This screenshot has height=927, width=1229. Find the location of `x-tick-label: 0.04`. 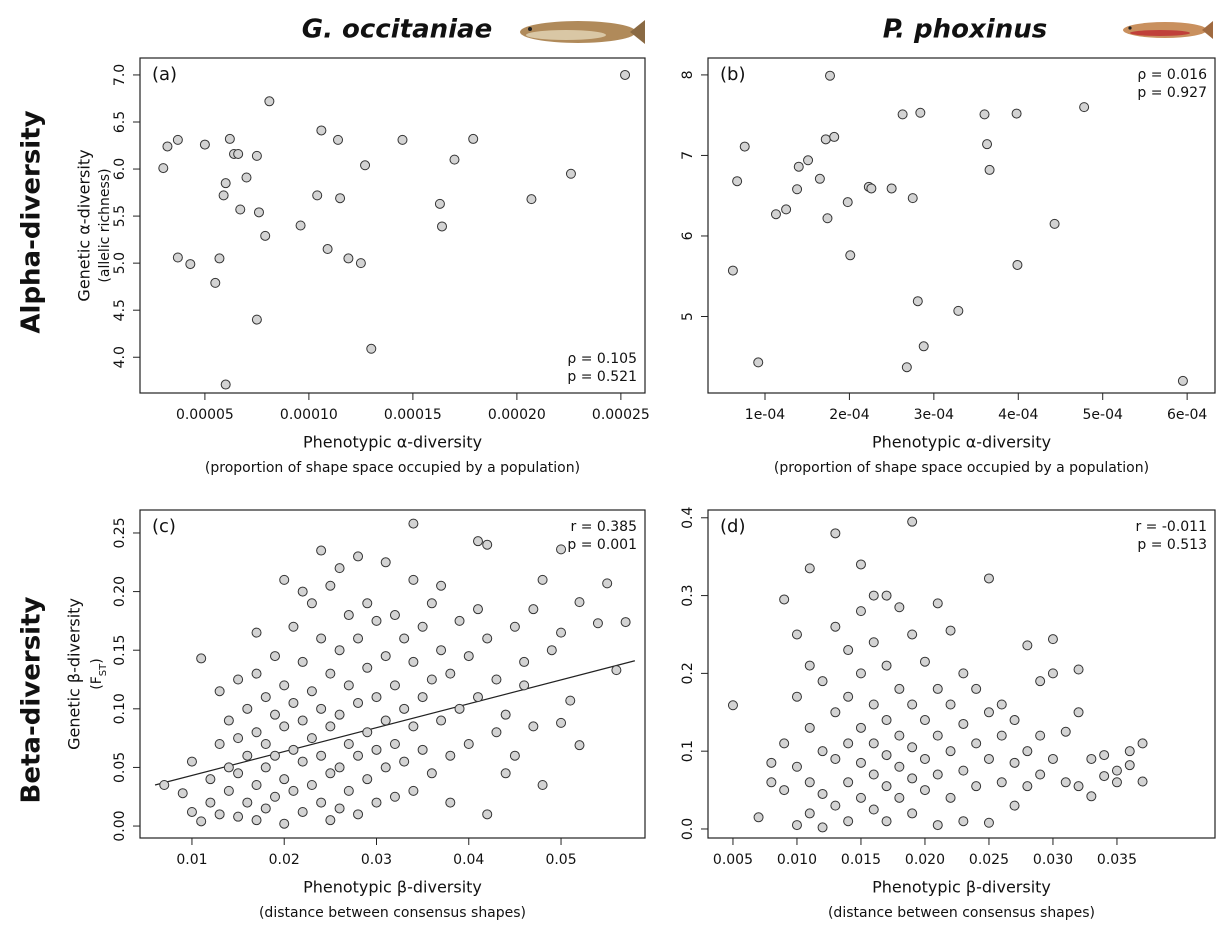

x-tick-label: 0.04 is located at coordinates (468, 860).